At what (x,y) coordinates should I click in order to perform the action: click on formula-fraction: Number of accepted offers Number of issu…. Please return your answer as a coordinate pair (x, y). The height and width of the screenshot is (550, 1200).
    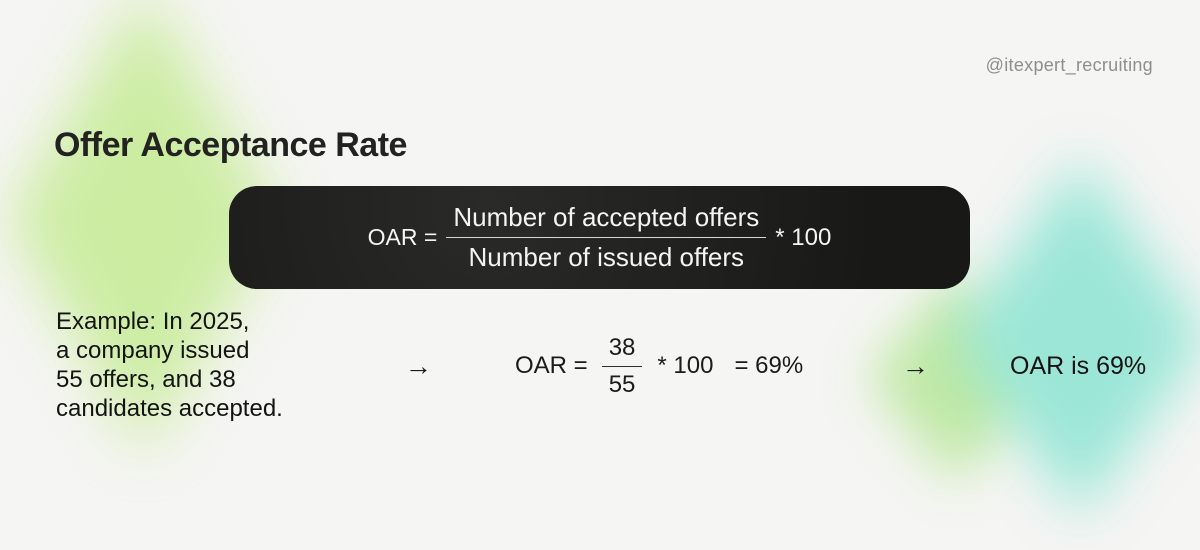
    Looking at the image, I should click on (606, 237).